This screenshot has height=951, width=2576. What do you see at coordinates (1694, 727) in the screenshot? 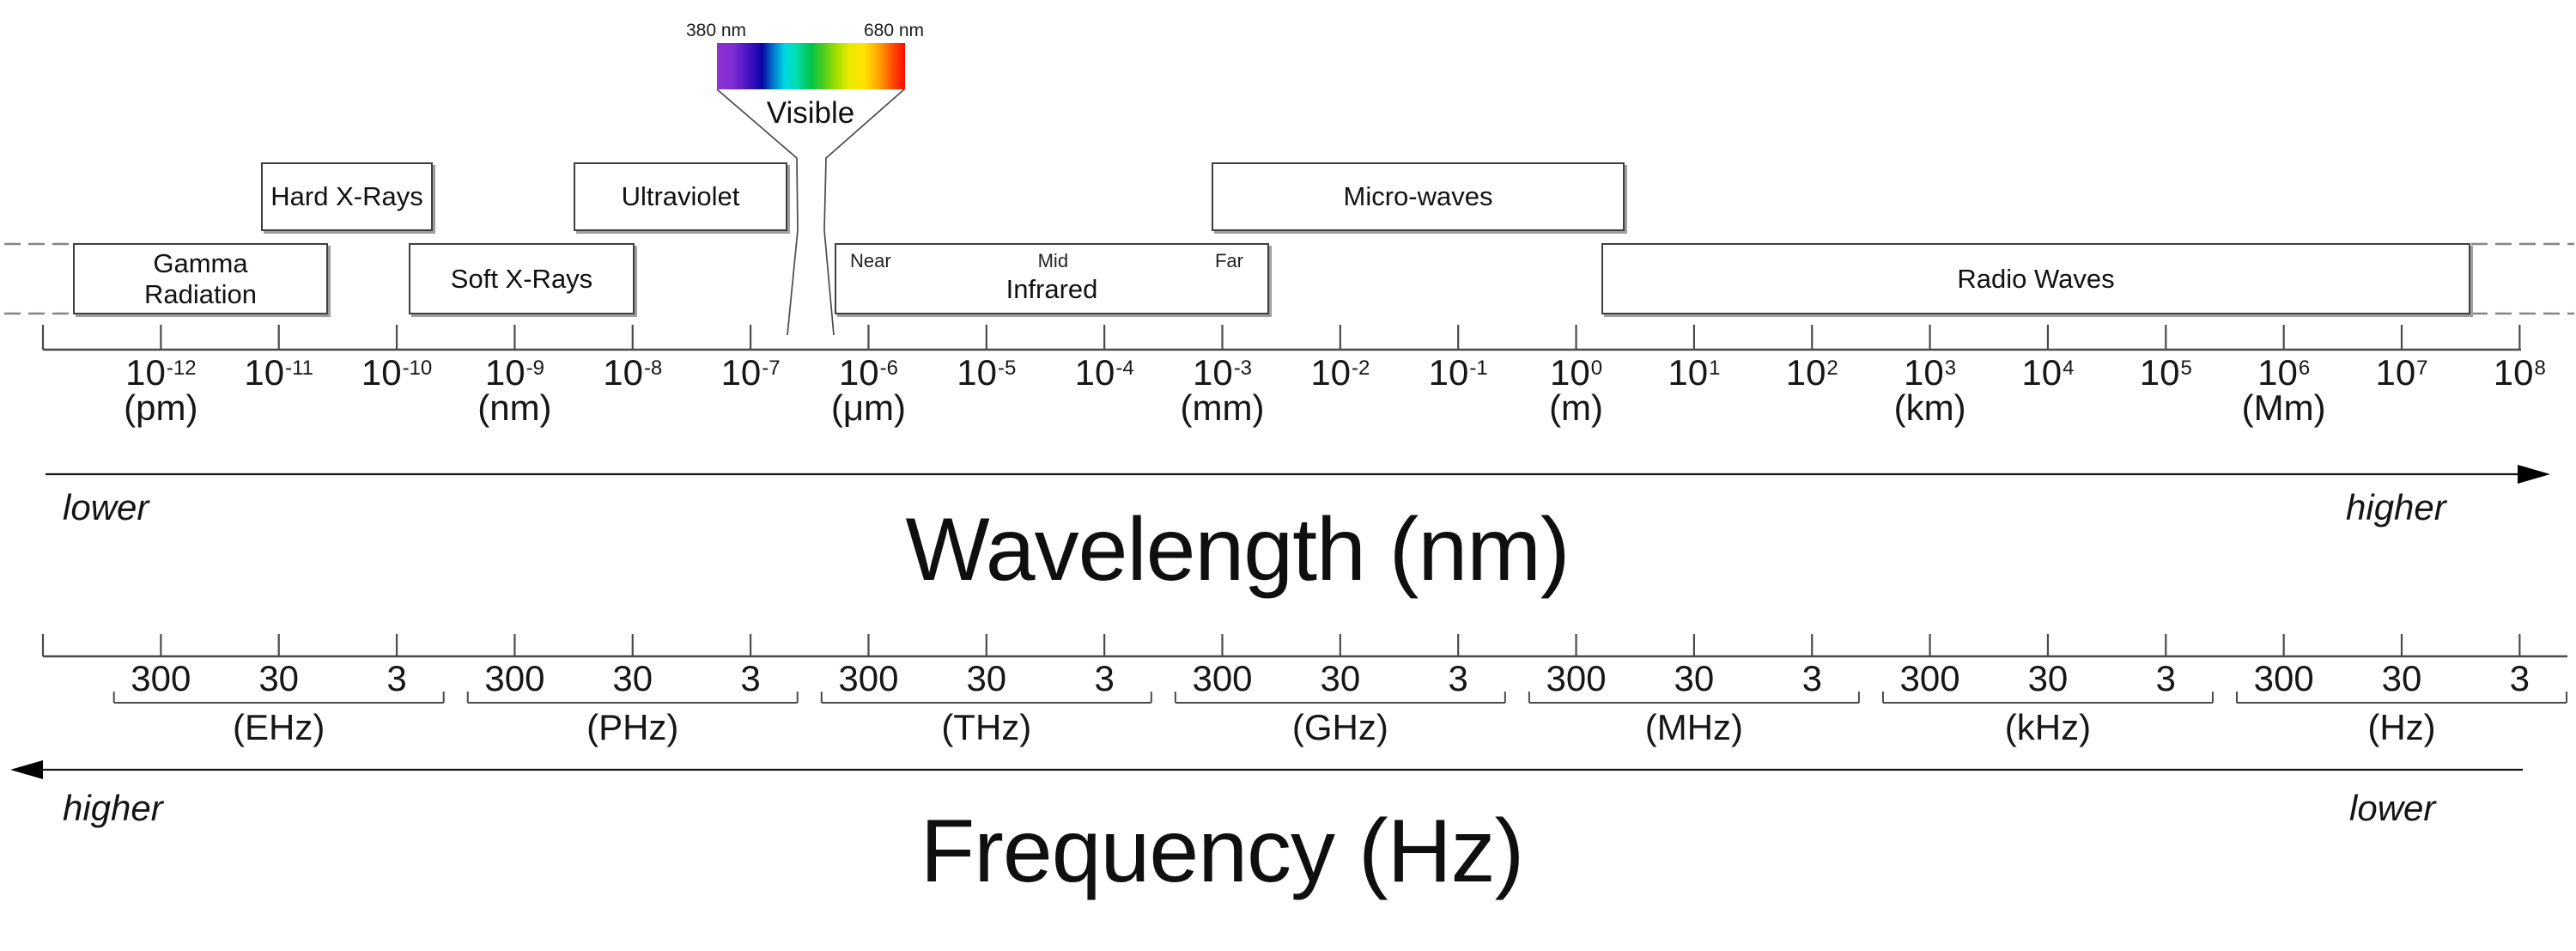
I see `frequency-unit-label: (MHz)` at bounding box center [1694, 727].